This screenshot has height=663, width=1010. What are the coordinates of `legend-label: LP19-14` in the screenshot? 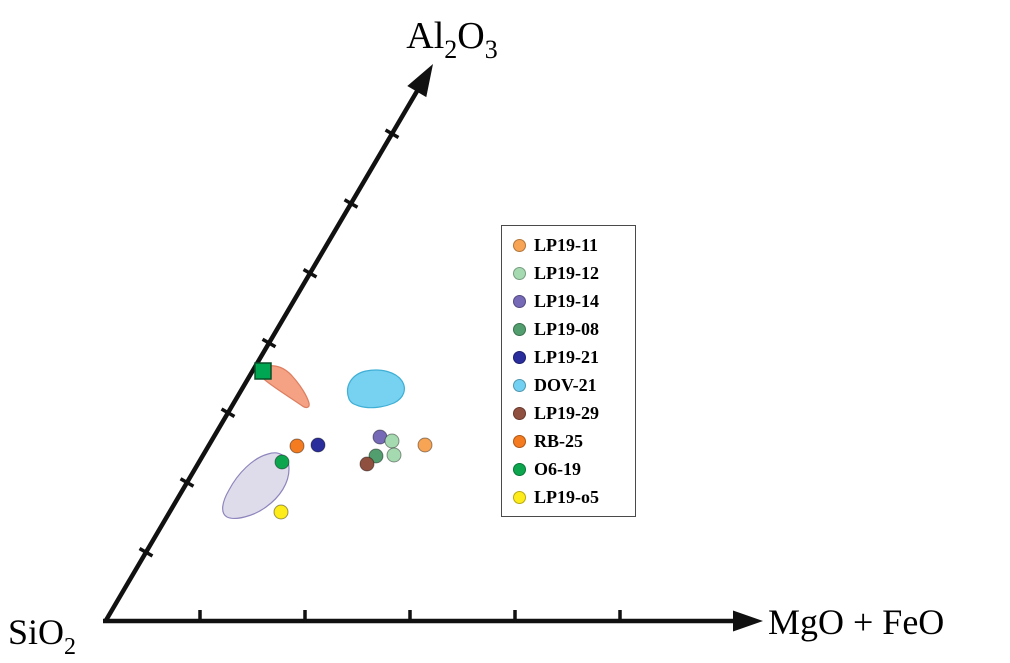 It's located at (566, 301).